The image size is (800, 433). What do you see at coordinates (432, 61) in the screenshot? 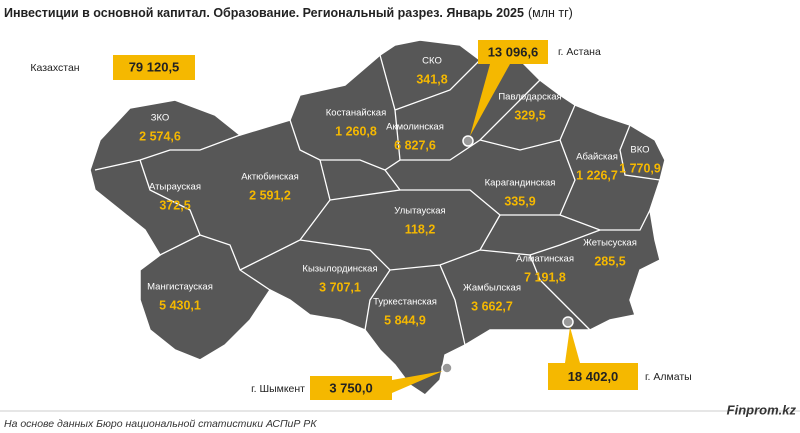
I see `region-name: СКО` at bounding box center [432, 61].